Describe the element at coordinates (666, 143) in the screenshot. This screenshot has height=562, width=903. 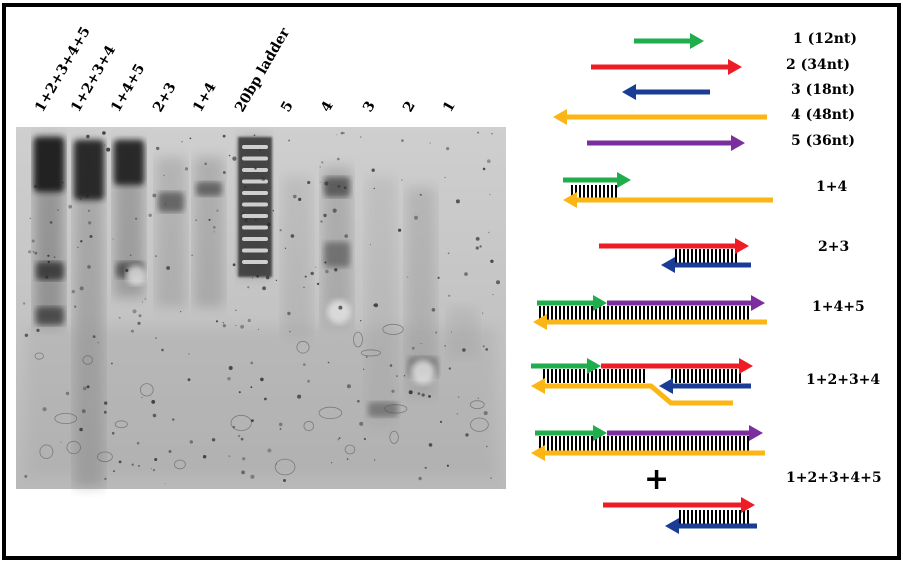
I see `strand-5-arrow` at that location.